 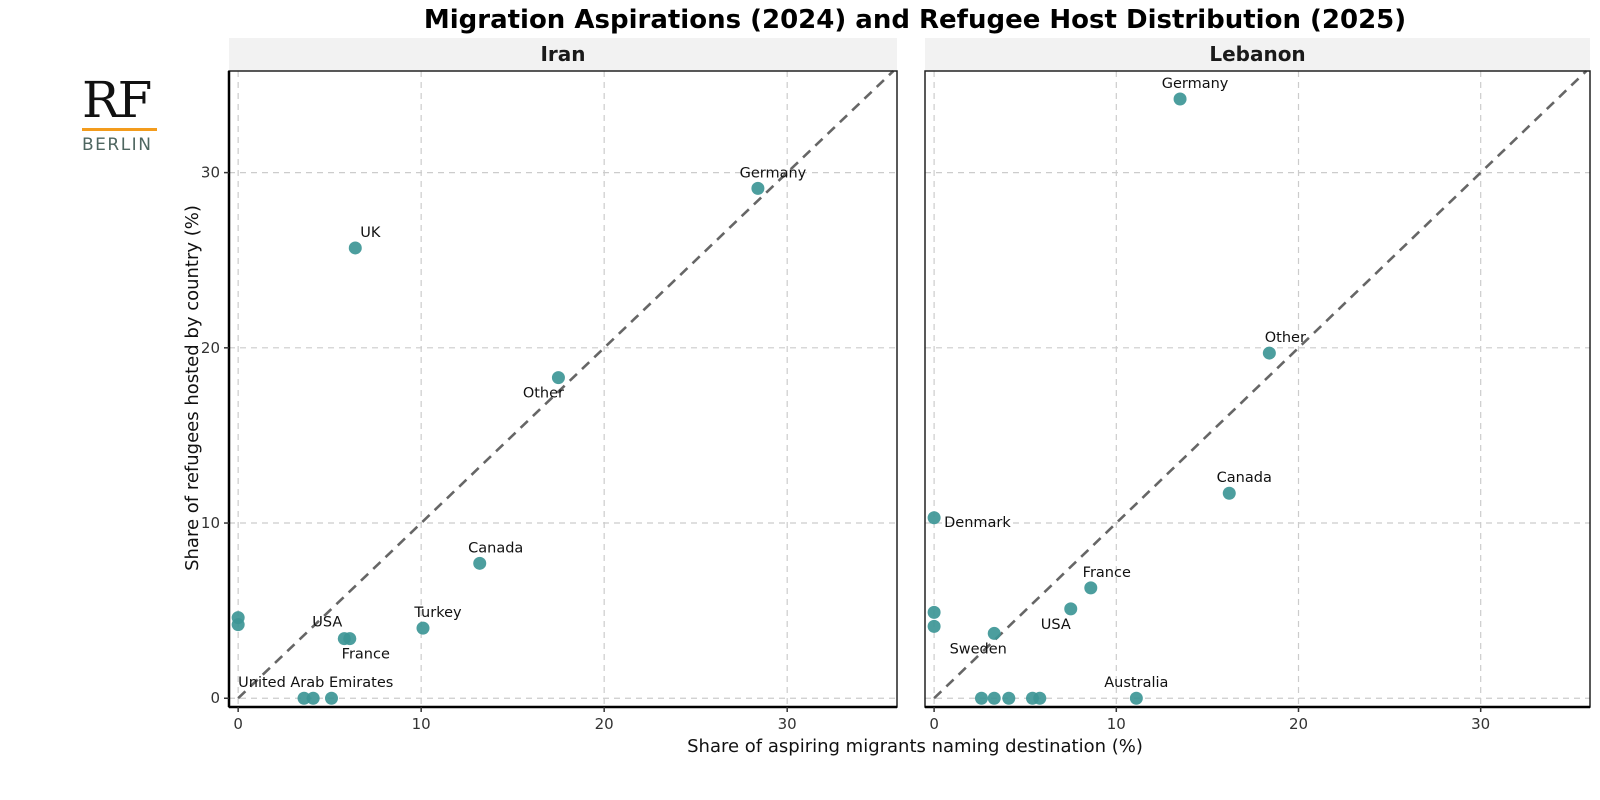 I want to click on data-point-label: Turkey, so click(x=437, y=613).